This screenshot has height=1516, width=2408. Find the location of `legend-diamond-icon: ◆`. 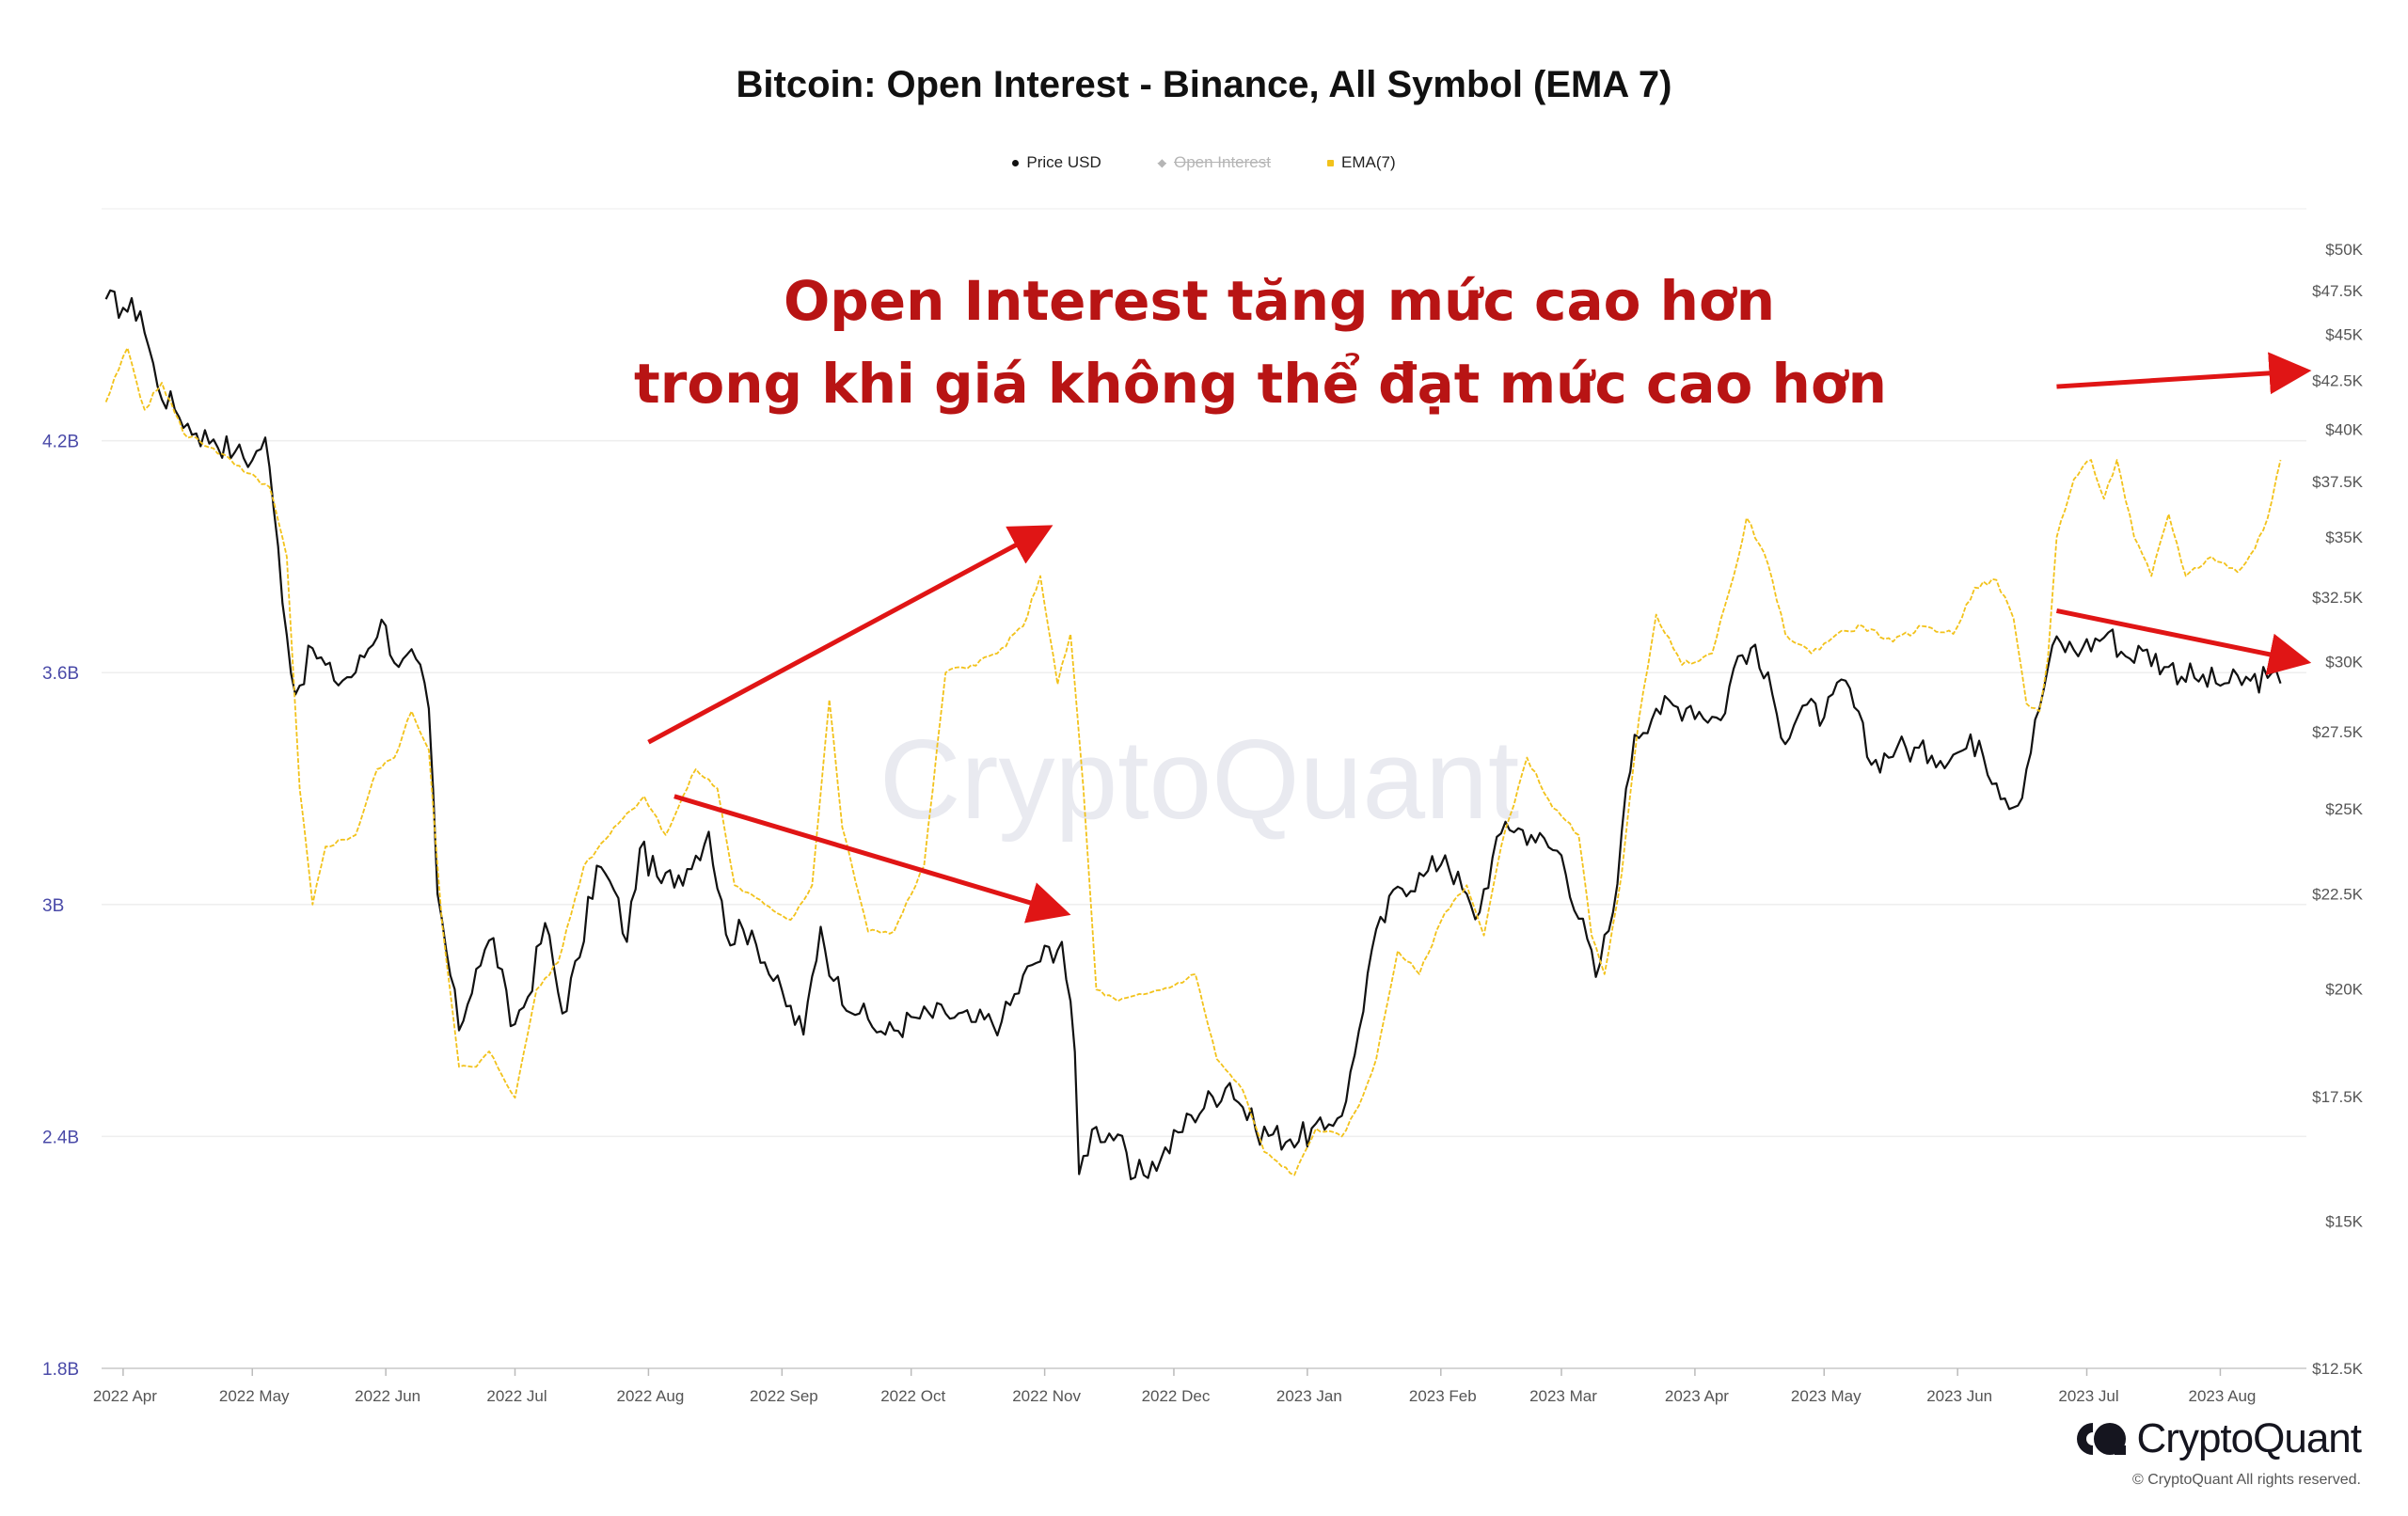

legend-diamond-icon: ◆ is located at coordinates (1161, 162).